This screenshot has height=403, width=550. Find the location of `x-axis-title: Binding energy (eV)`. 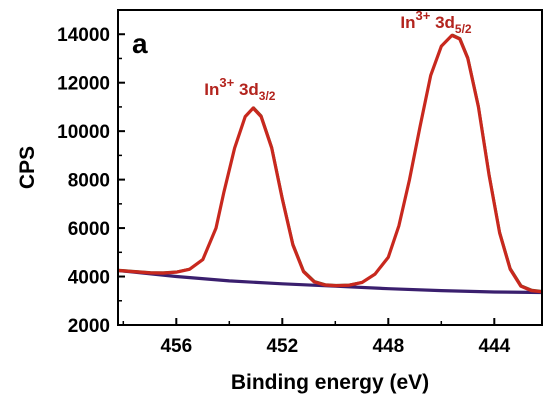

x-axis-title: Binding energy (eV) is located at coordinates (330, 382).